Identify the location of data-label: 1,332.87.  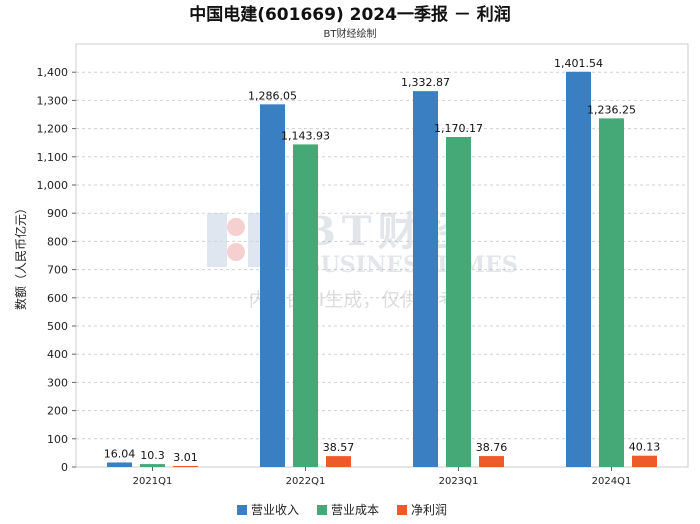
(425, 82).